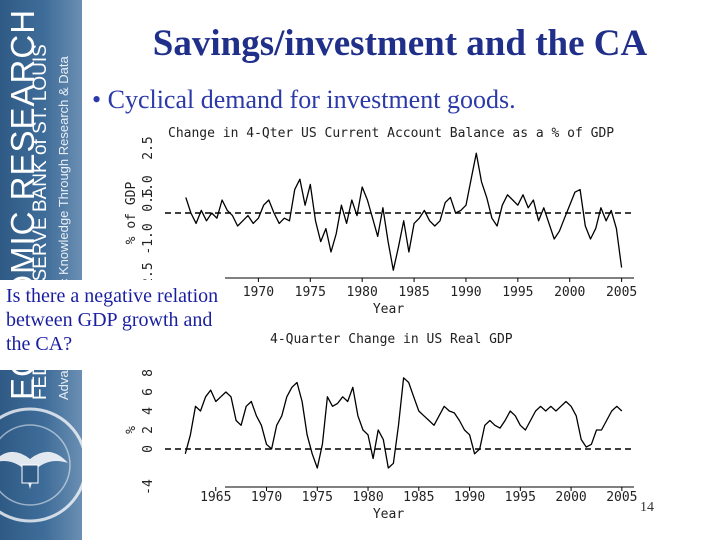 This screenshot has height=540, width=720. I want to click on x-tick-label: 1965, so click(215, 497).